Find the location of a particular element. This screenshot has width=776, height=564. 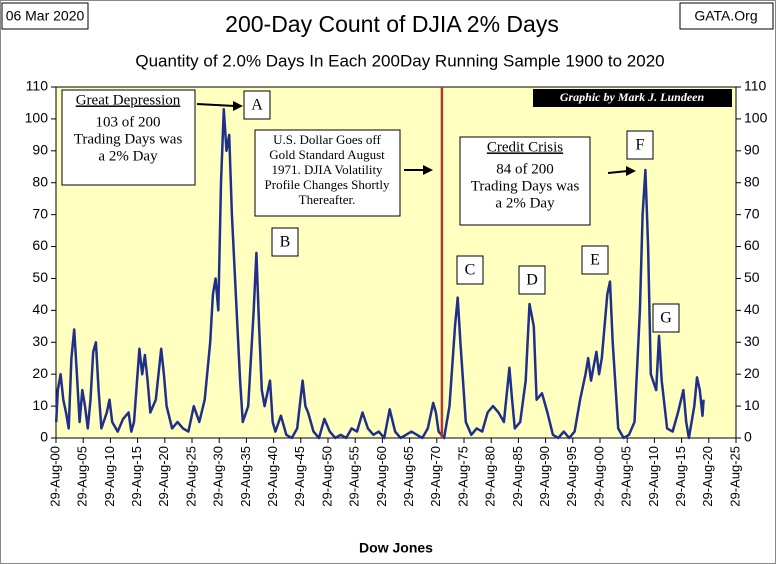

y-tick-label: 100 is located at coordinates (37, 118).